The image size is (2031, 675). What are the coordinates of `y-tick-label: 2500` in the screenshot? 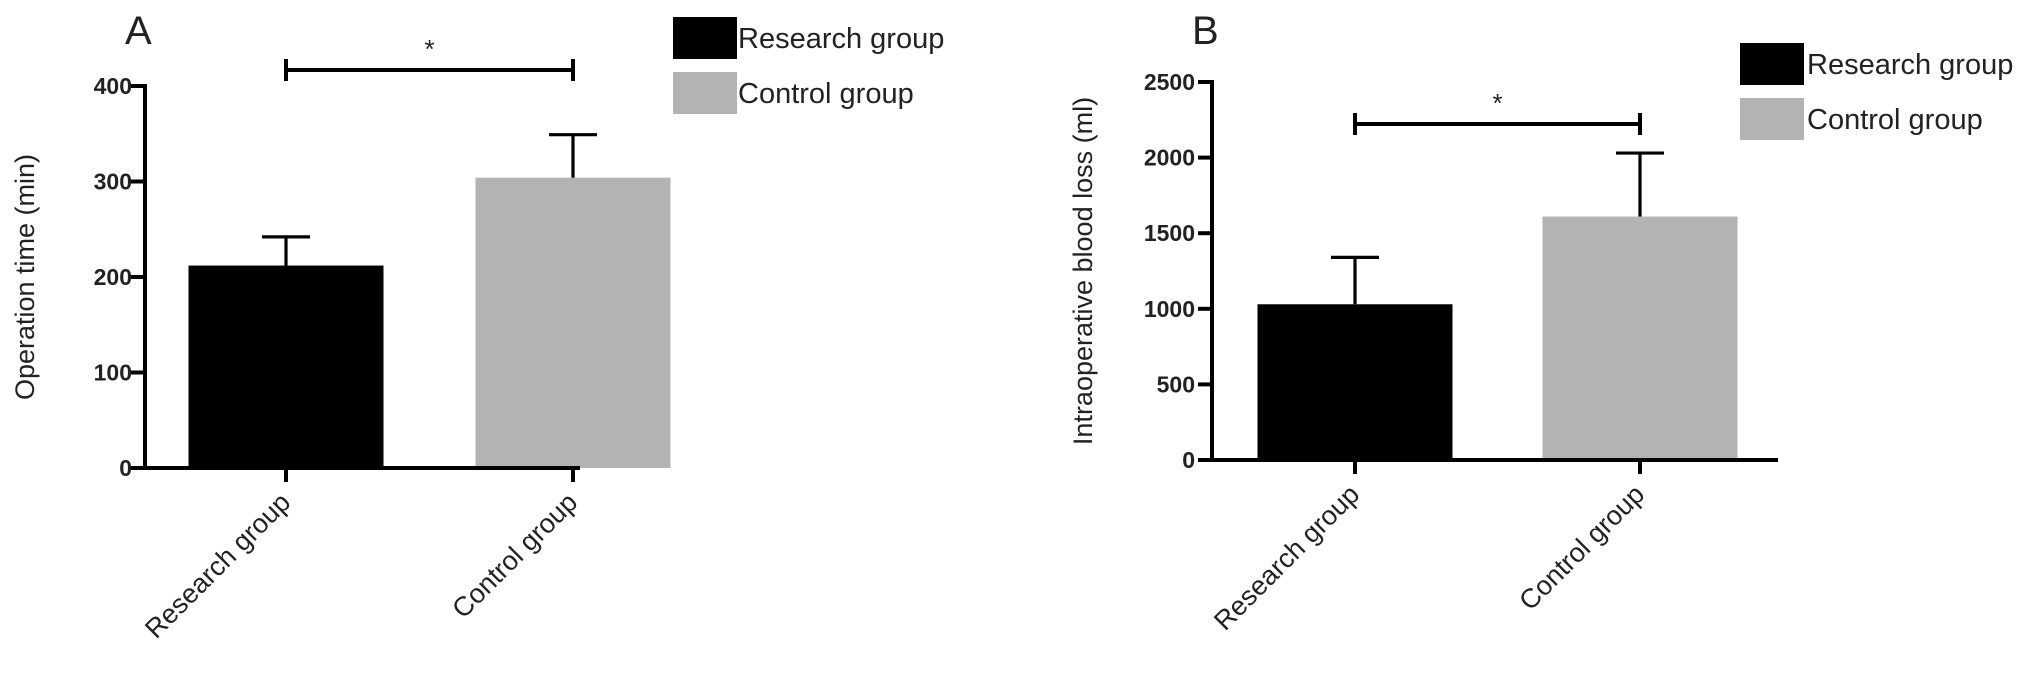 It's located at (1169, 82).